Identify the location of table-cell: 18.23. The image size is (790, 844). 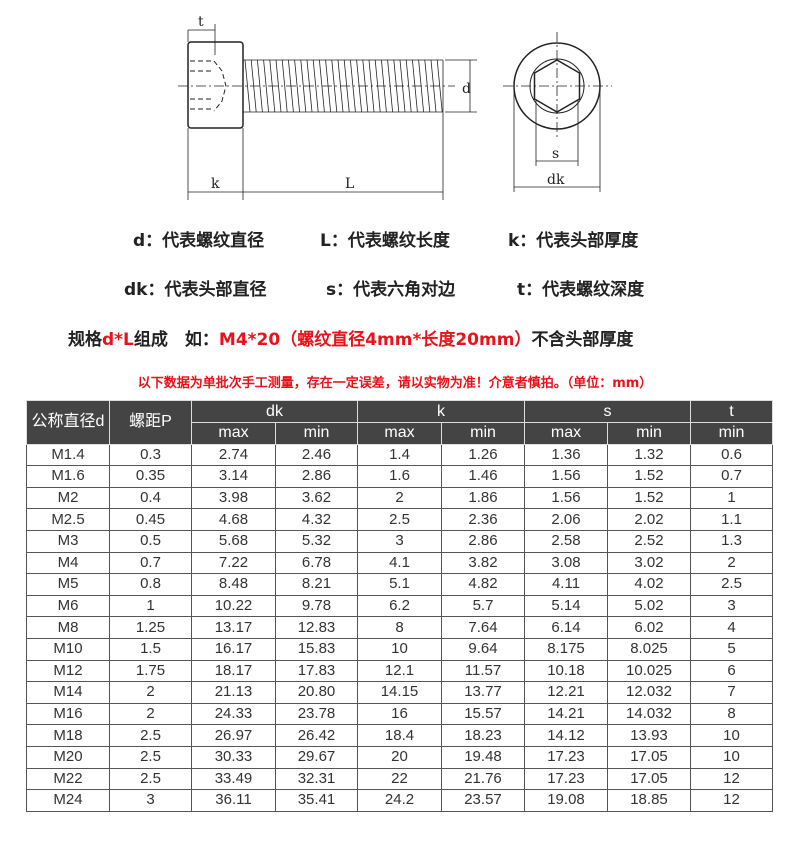
(483, 735).